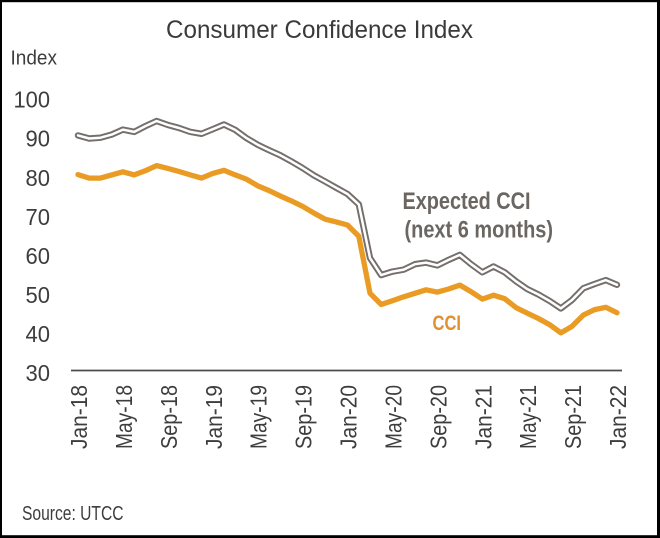  I want to click on svg-text: Jan-19, so click(214, 417).